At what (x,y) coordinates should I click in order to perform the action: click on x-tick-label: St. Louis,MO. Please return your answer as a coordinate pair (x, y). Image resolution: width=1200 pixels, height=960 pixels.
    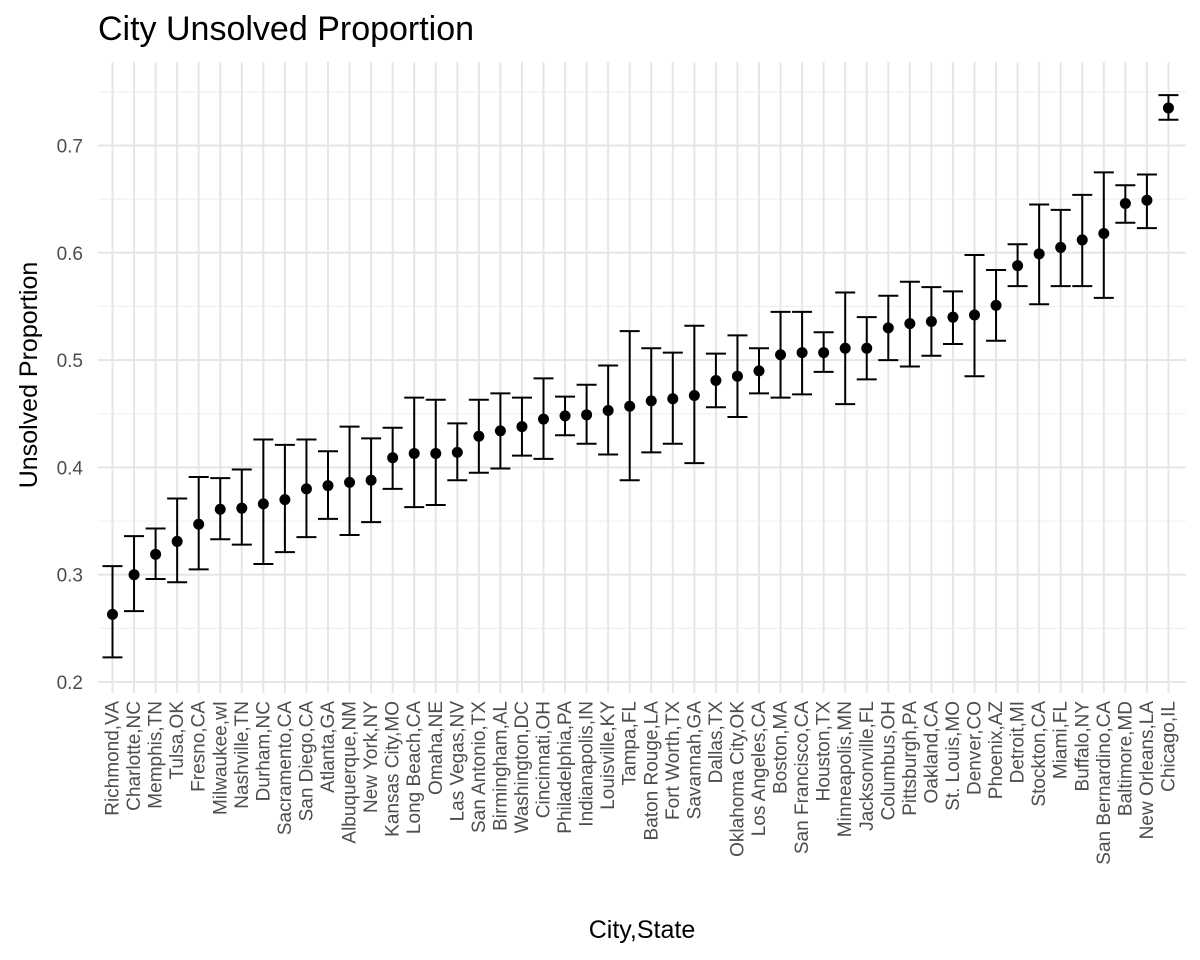
    Looking at the image, I should click on (953, 756).